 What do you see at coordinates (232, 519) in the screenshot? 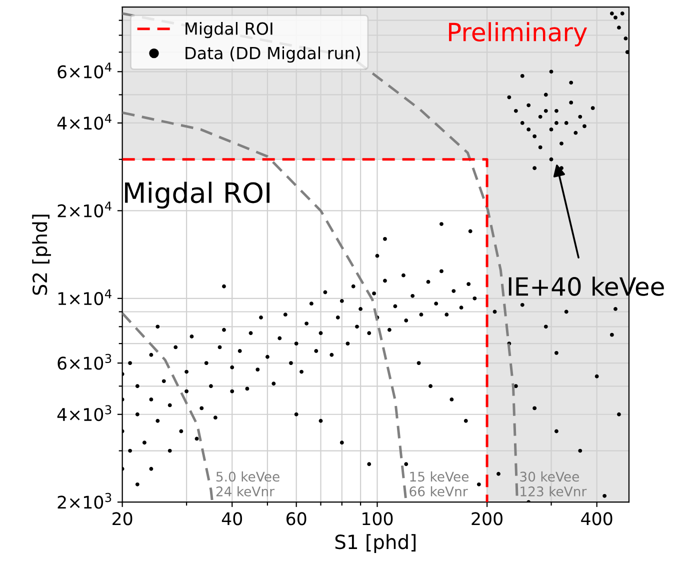
I see `x-tick-label: 40` at bounding box center [232, 519].